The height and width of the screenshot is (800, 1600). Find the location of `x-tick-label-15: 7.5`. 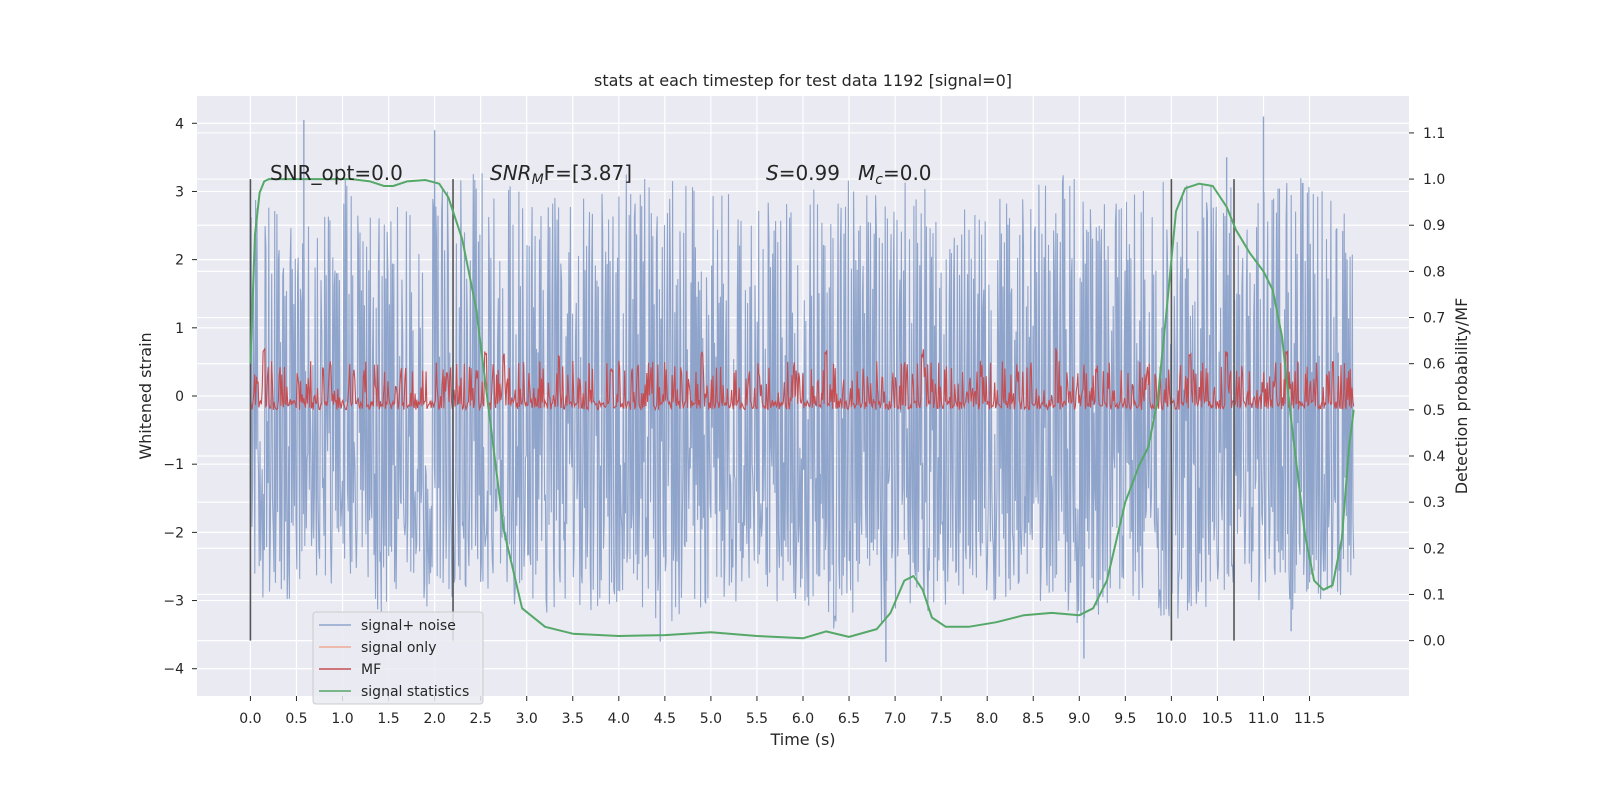

x-tick-label-15: 7.5 is located at coordinates (941, 719).